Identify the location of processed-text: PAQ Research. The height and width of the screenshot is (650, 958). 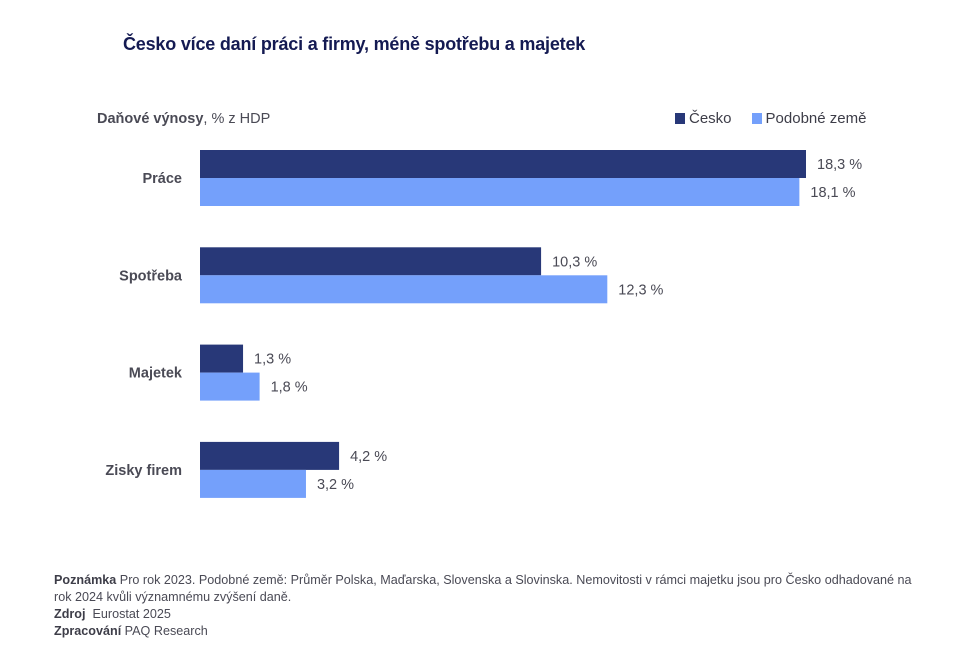
(164, 631).